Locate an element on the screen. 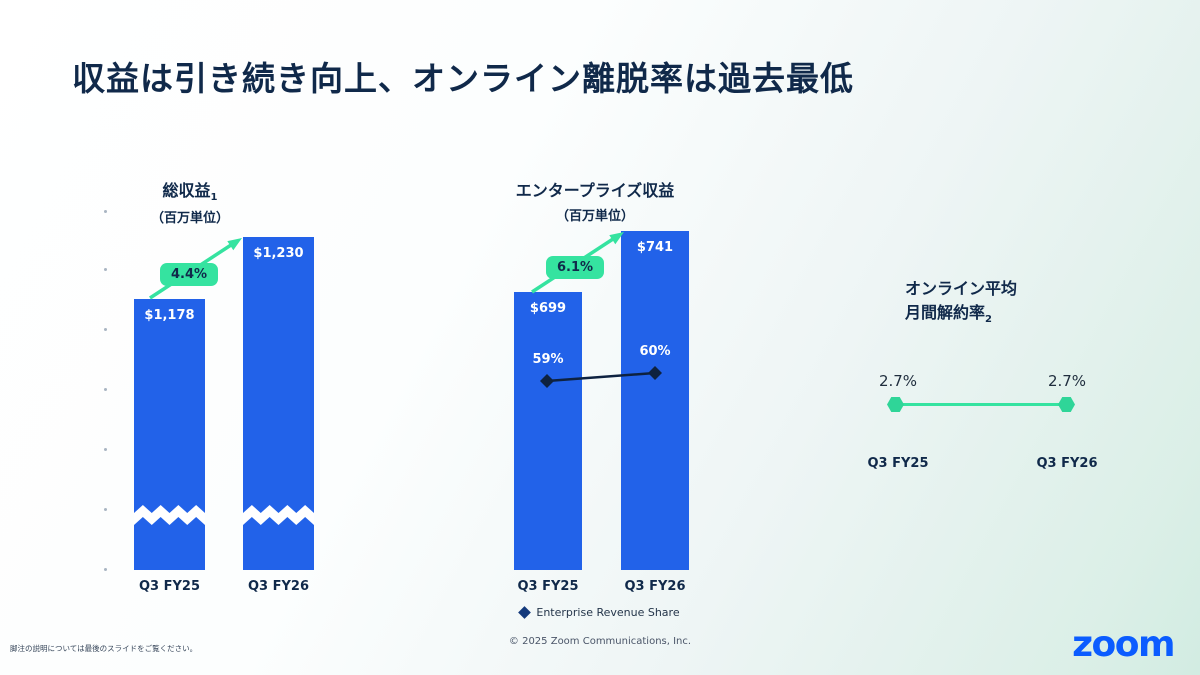  enterprise-revenue-bar-fy26: $741 is located at coordinates (655, 400).